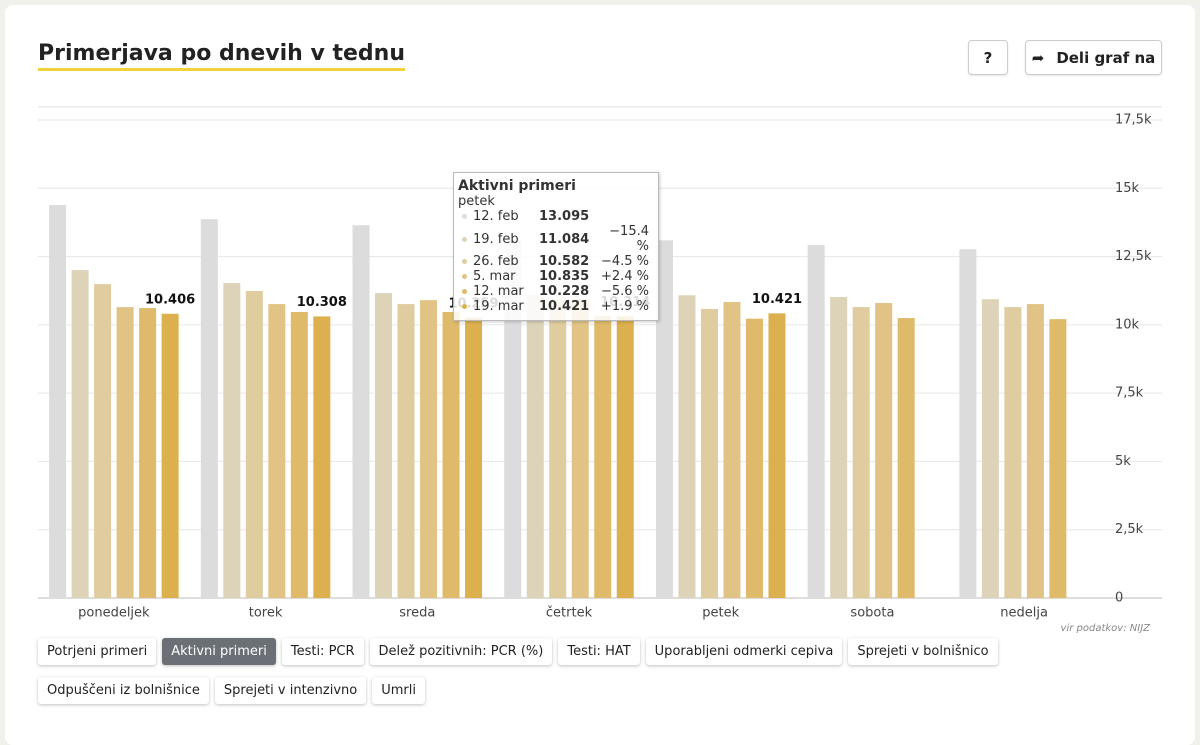 The image size is (1200, 745). What do you see at coordinates (496, 239) in the screenshot?
I see `tooltip-date: 19. feb` at bounding box center [496, 239].